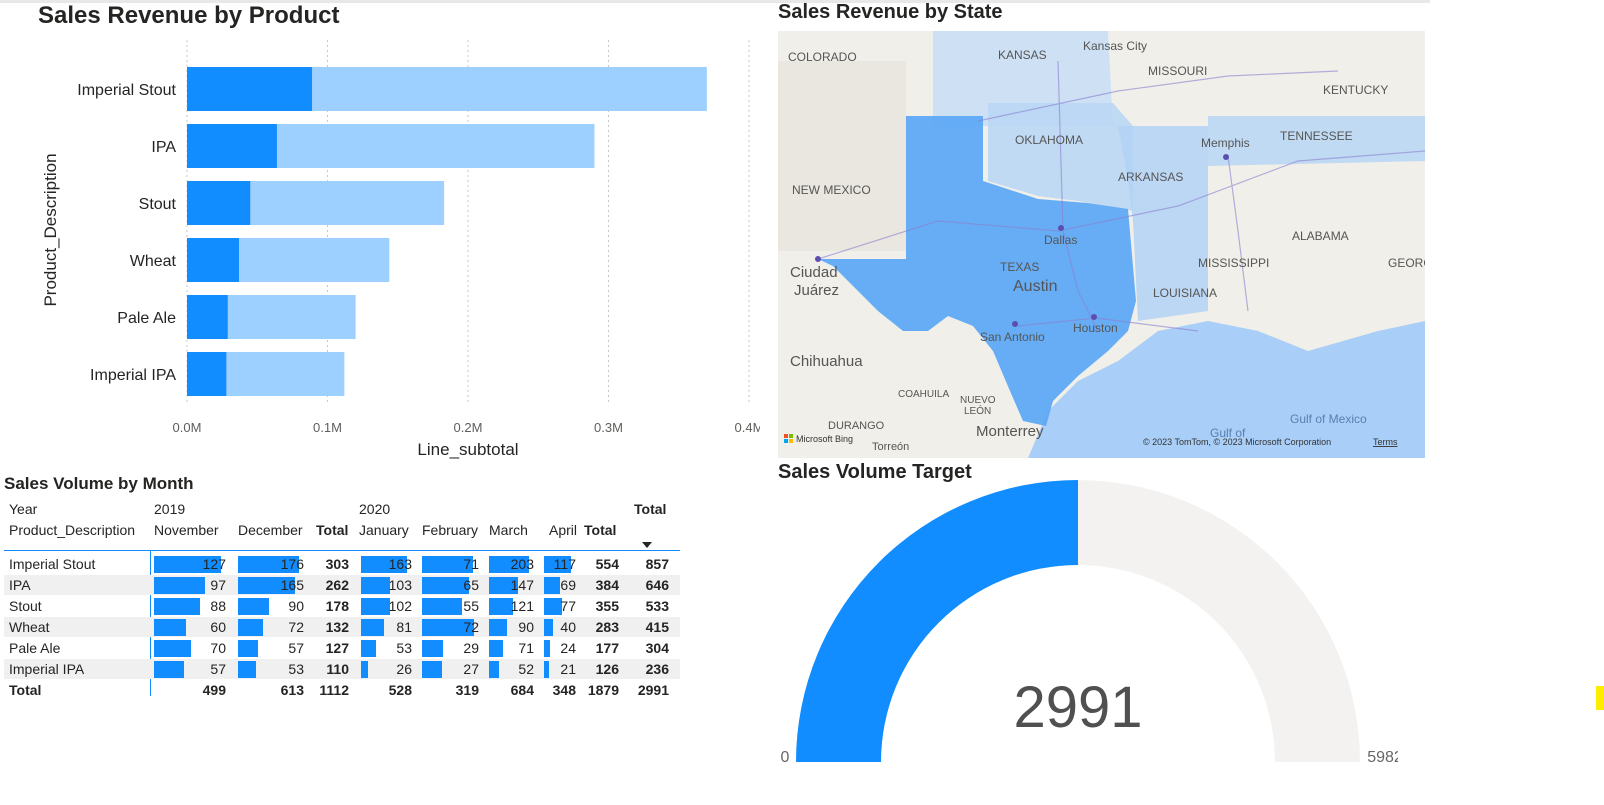 The image size is (1604, 805). What do you see at coordinates (218, 585) in the screenshot?
I see `matrix-cell: 97` at bounding box center [218, 585].